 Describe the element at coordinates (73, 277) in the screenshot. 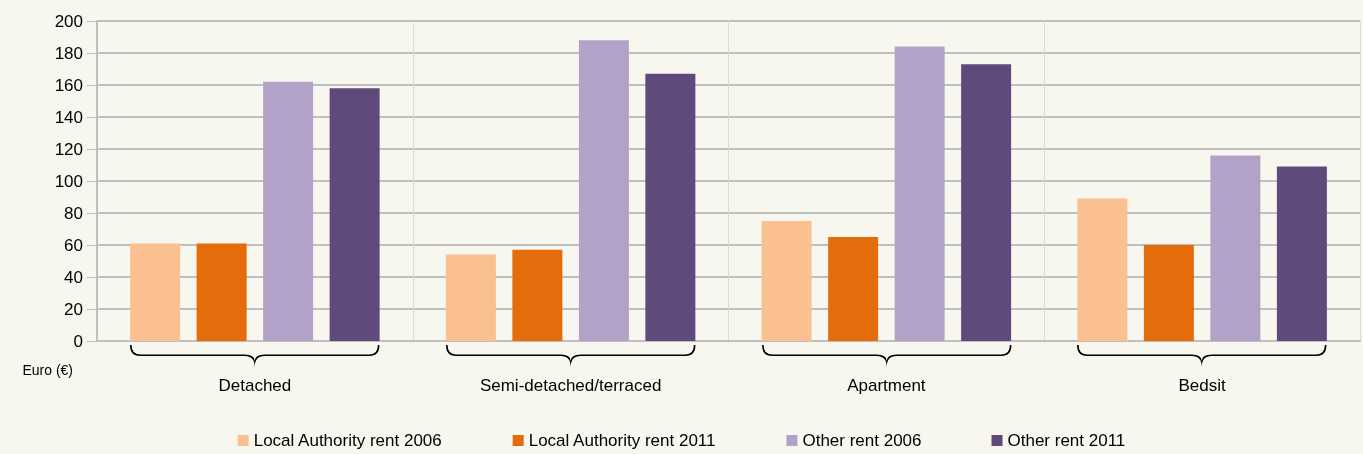

I see `y-tick-label: 40` at that location.